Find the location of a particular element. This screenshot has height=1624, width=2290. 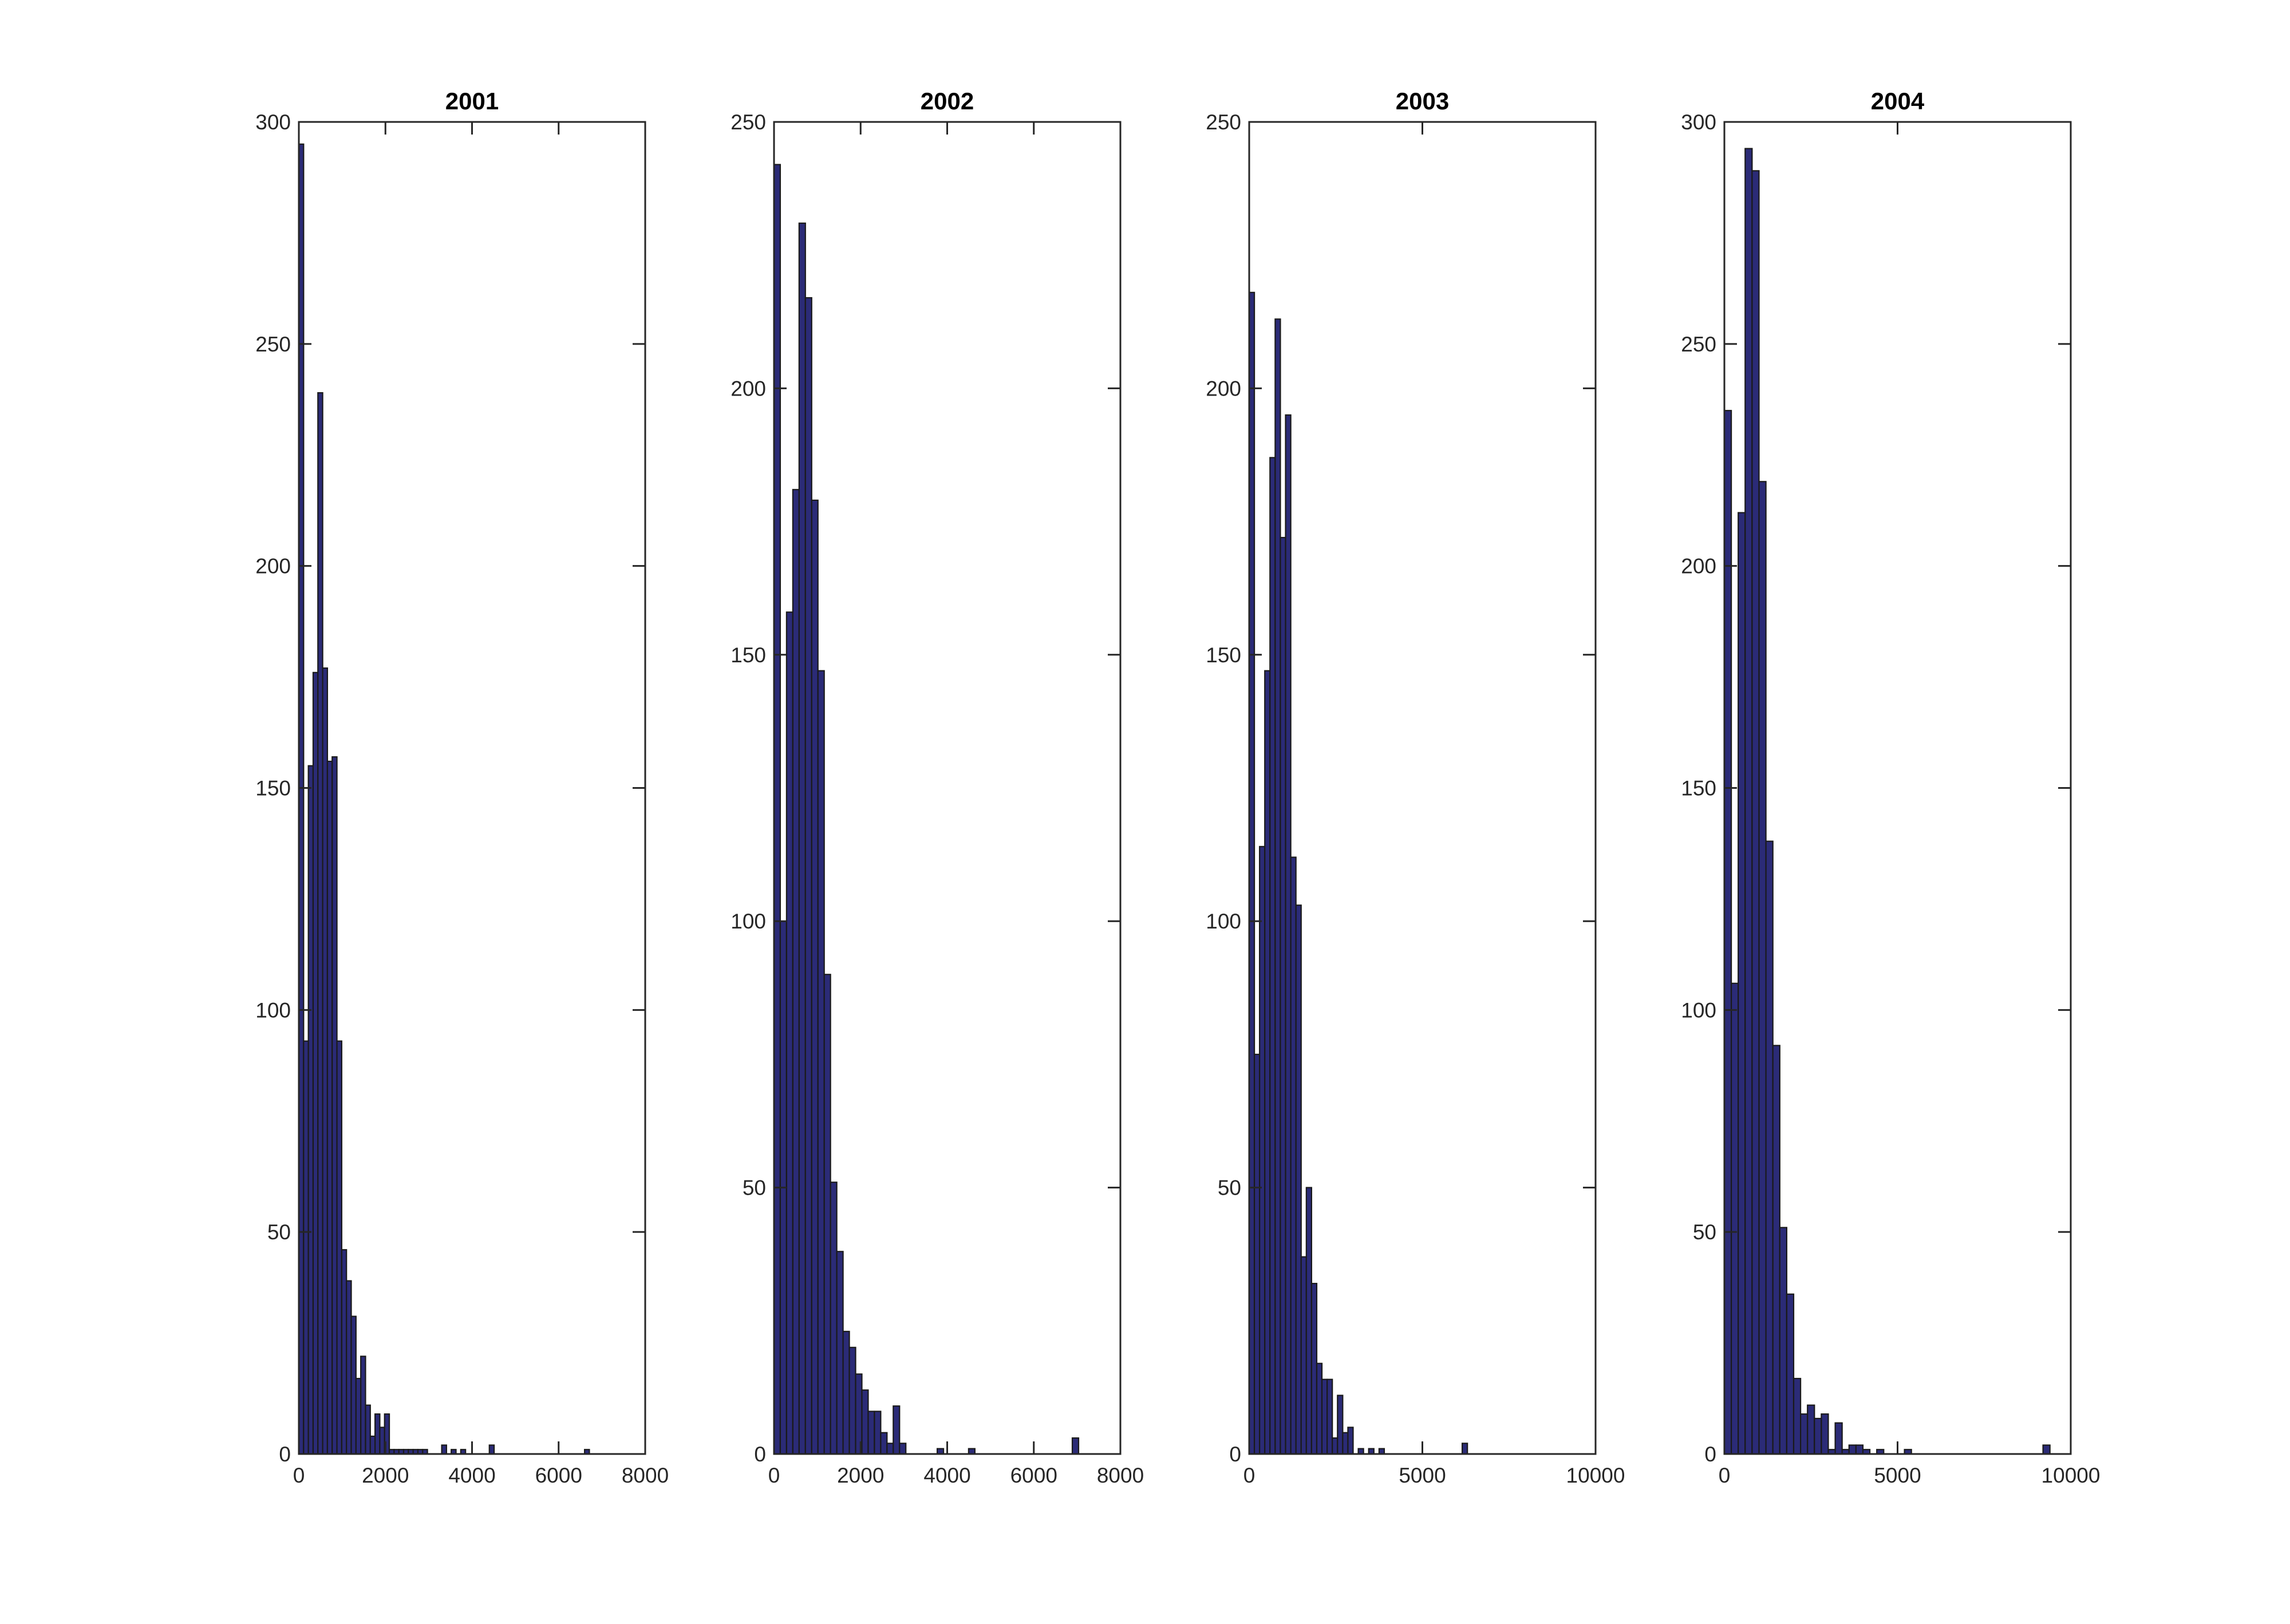

x-tick-label: 5000 is located at coordinates (1423, 1475).